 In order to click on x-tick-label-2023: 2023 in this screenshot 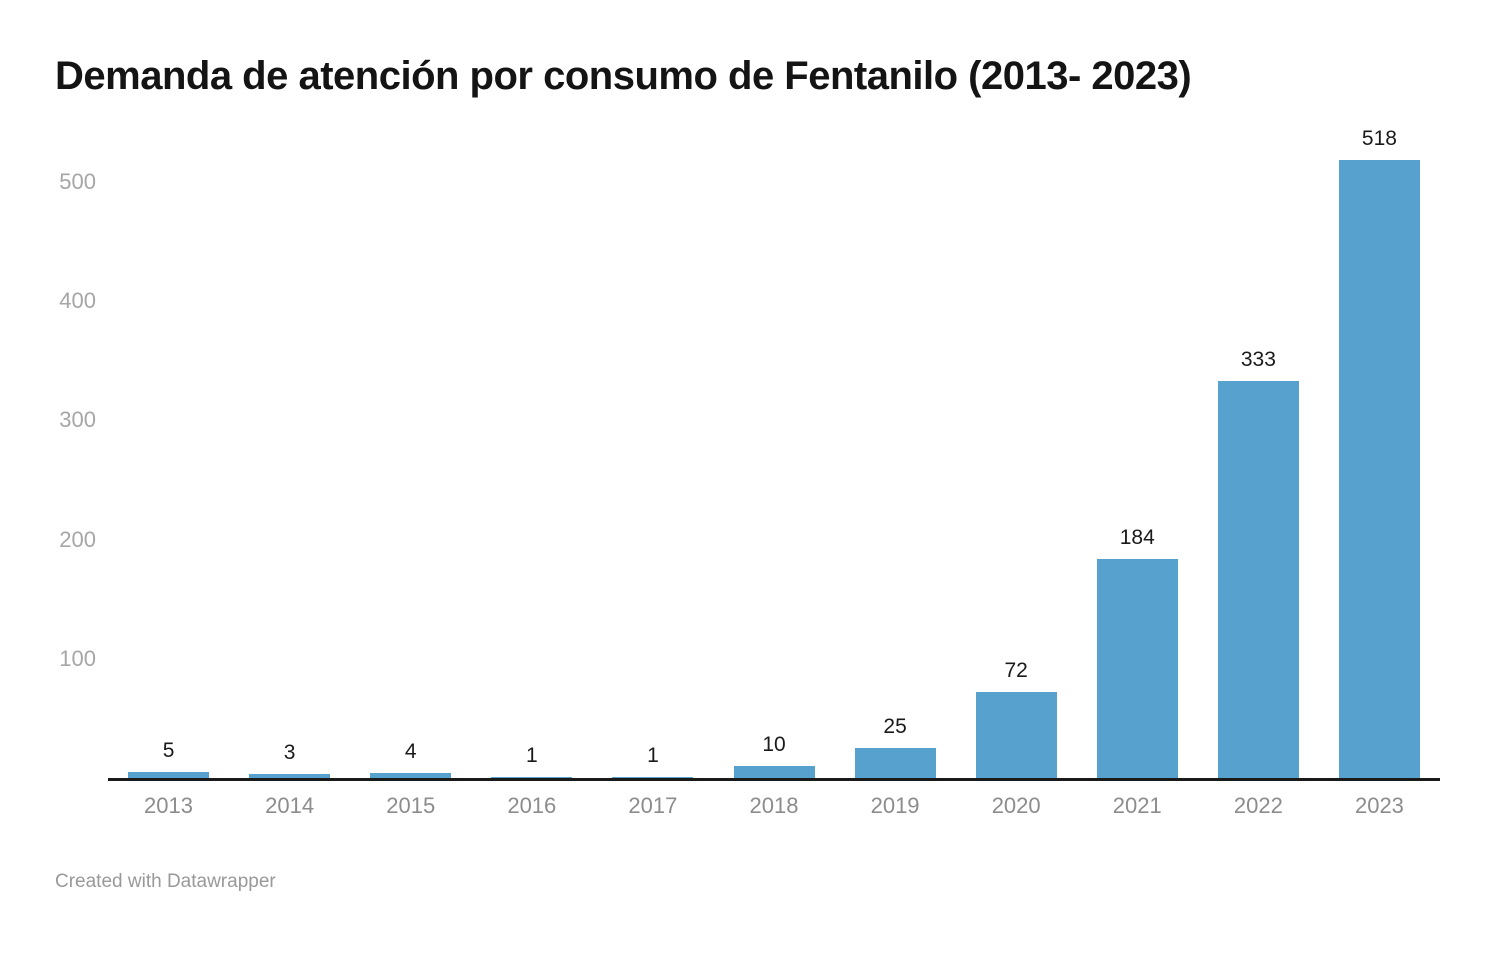, I will do `click(1379, 805)`.